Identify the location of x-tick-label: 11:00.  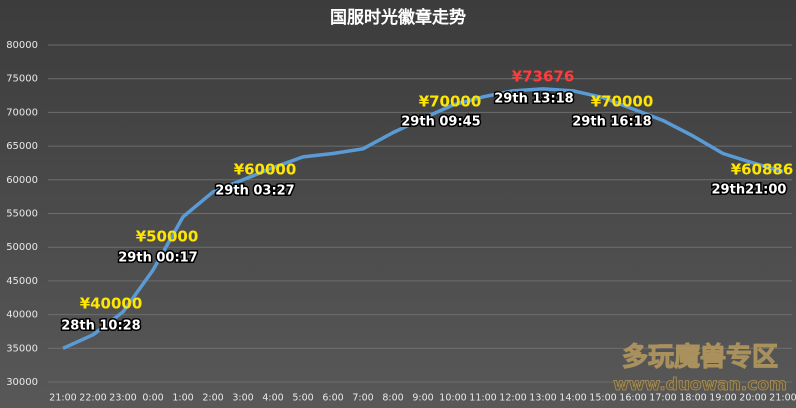
(482, 398).